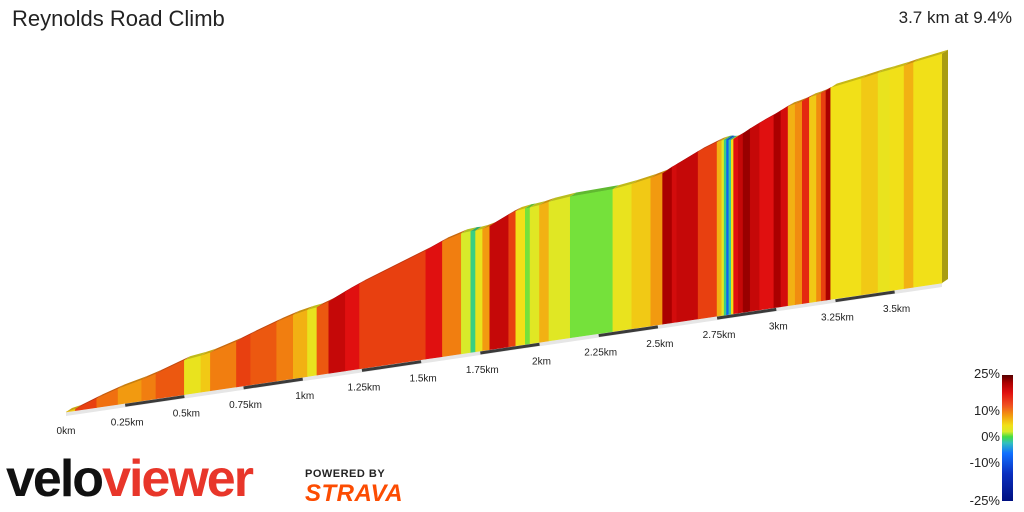 This screenshot has height=512, width=1024. What do you see at coordinates (178, 479) in the screenshot?
I see `logo-viewer: viewer` at bounding box center [178, 479].